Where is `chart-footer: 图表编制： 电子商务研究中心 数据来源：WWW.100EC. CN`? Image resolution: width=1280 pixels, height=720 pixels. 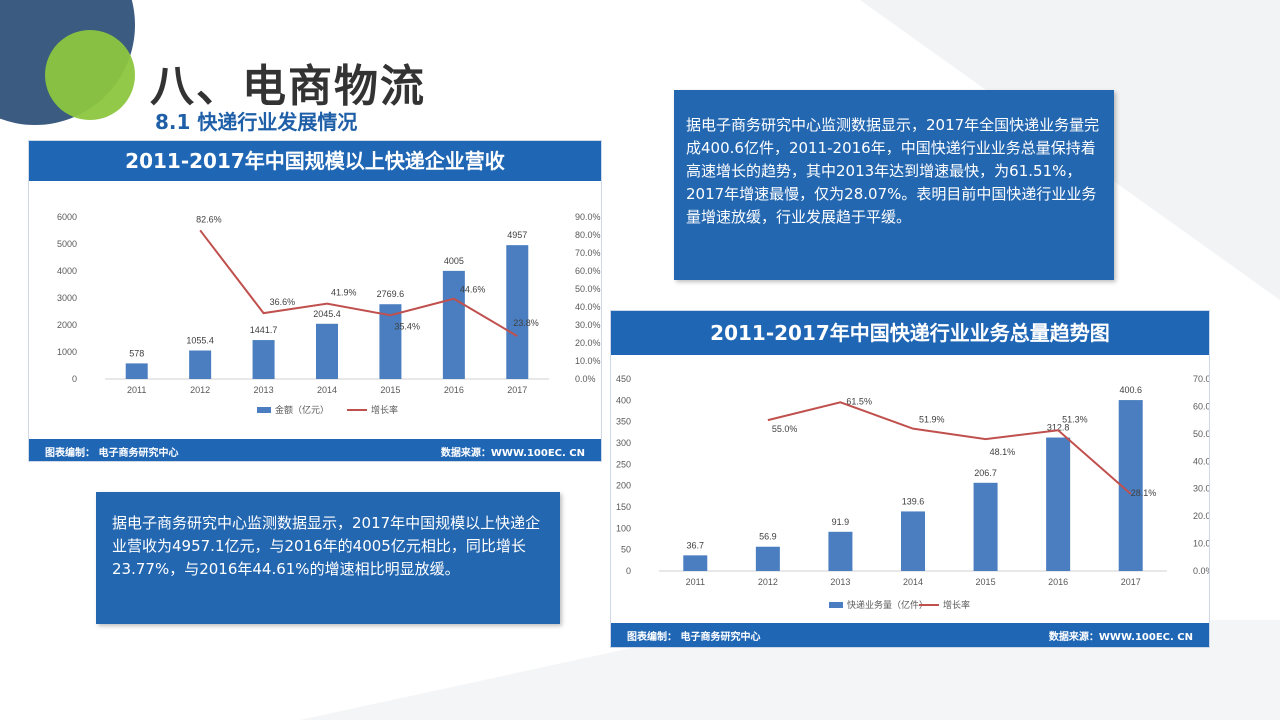 chart-footer: 图表编制： 电子商务研究中心 数据来源：WWW.100EC. CN is located at coordinates (315, 450).